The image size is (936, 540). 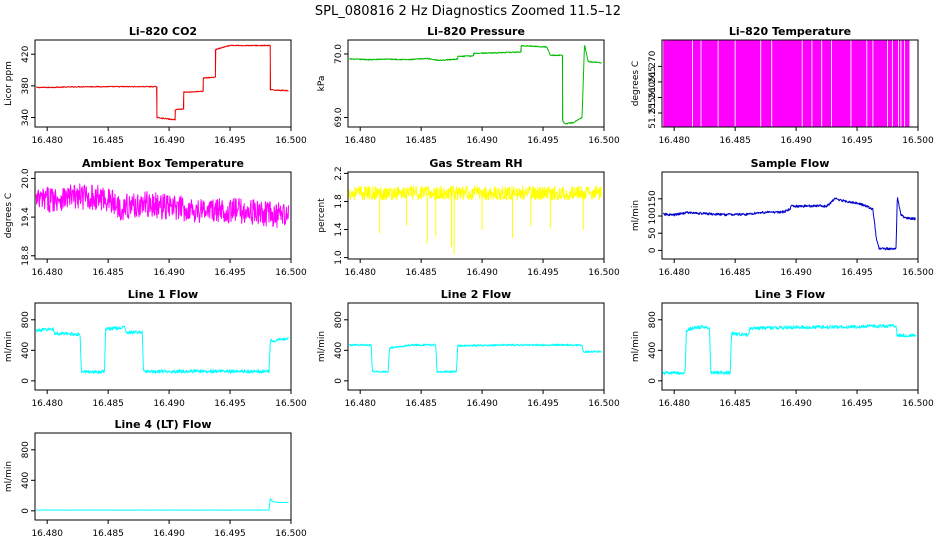 What do you see at coordinates (26, 178) in the screenshot?
I see `y-tick-label: 20.0` at bounding box center [26, 178].